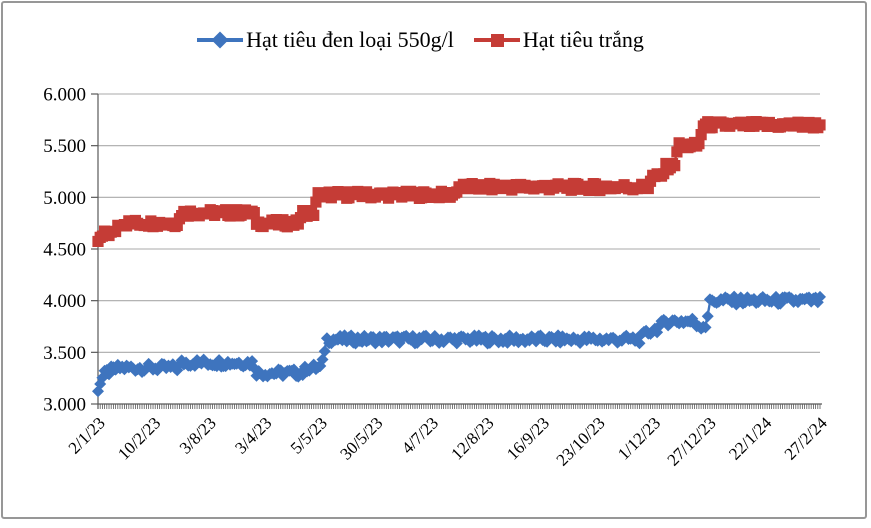 Image resolution: width=871 pixels, height=528 pixels. I want to click on x-tick-label: 10/2/23, so click(139, 438).